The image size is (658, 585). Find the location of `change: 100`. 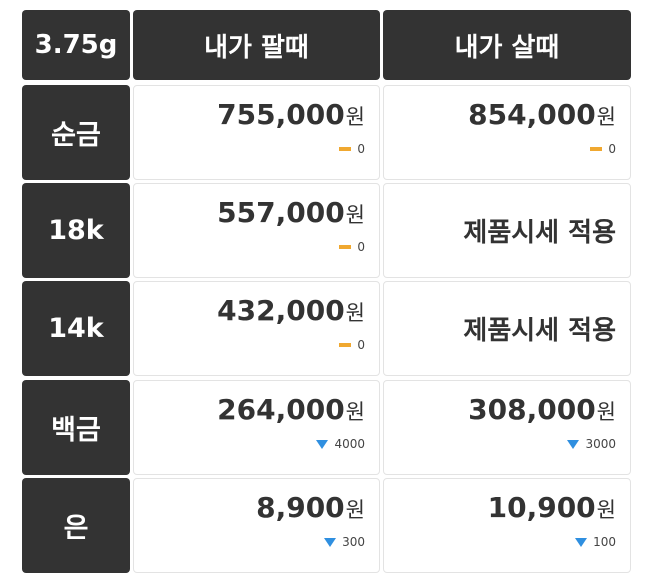

change: 100 is located at coordinates (595, 542).